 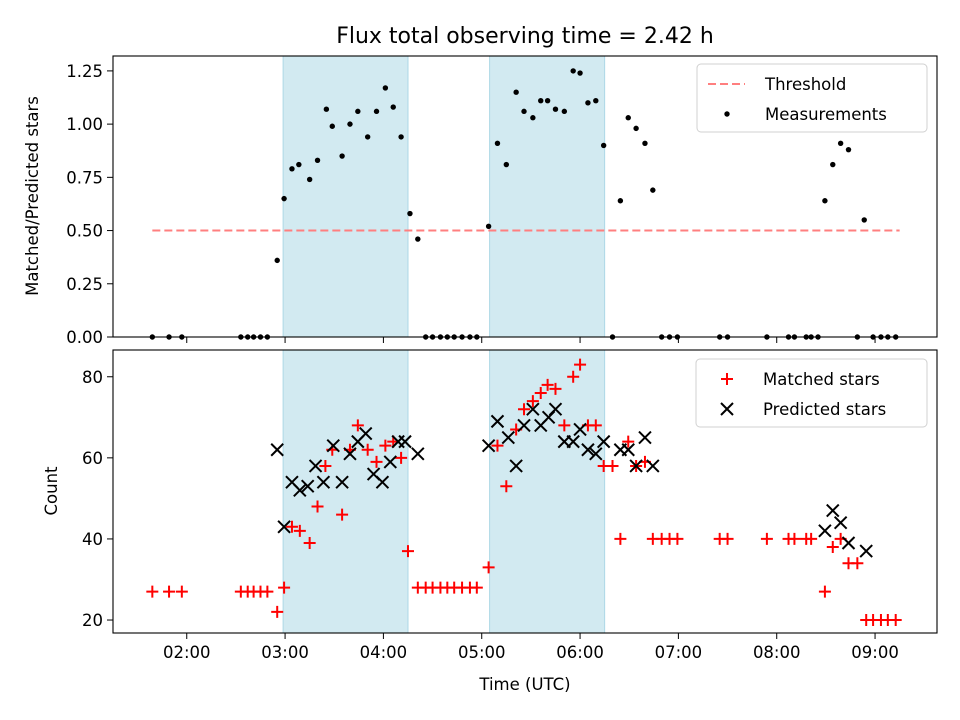 What do you see at coordinates (84, 177) in the screenshot?
I see `ratio-y-tick-label: 0.75` at bounding box center [84, 177].